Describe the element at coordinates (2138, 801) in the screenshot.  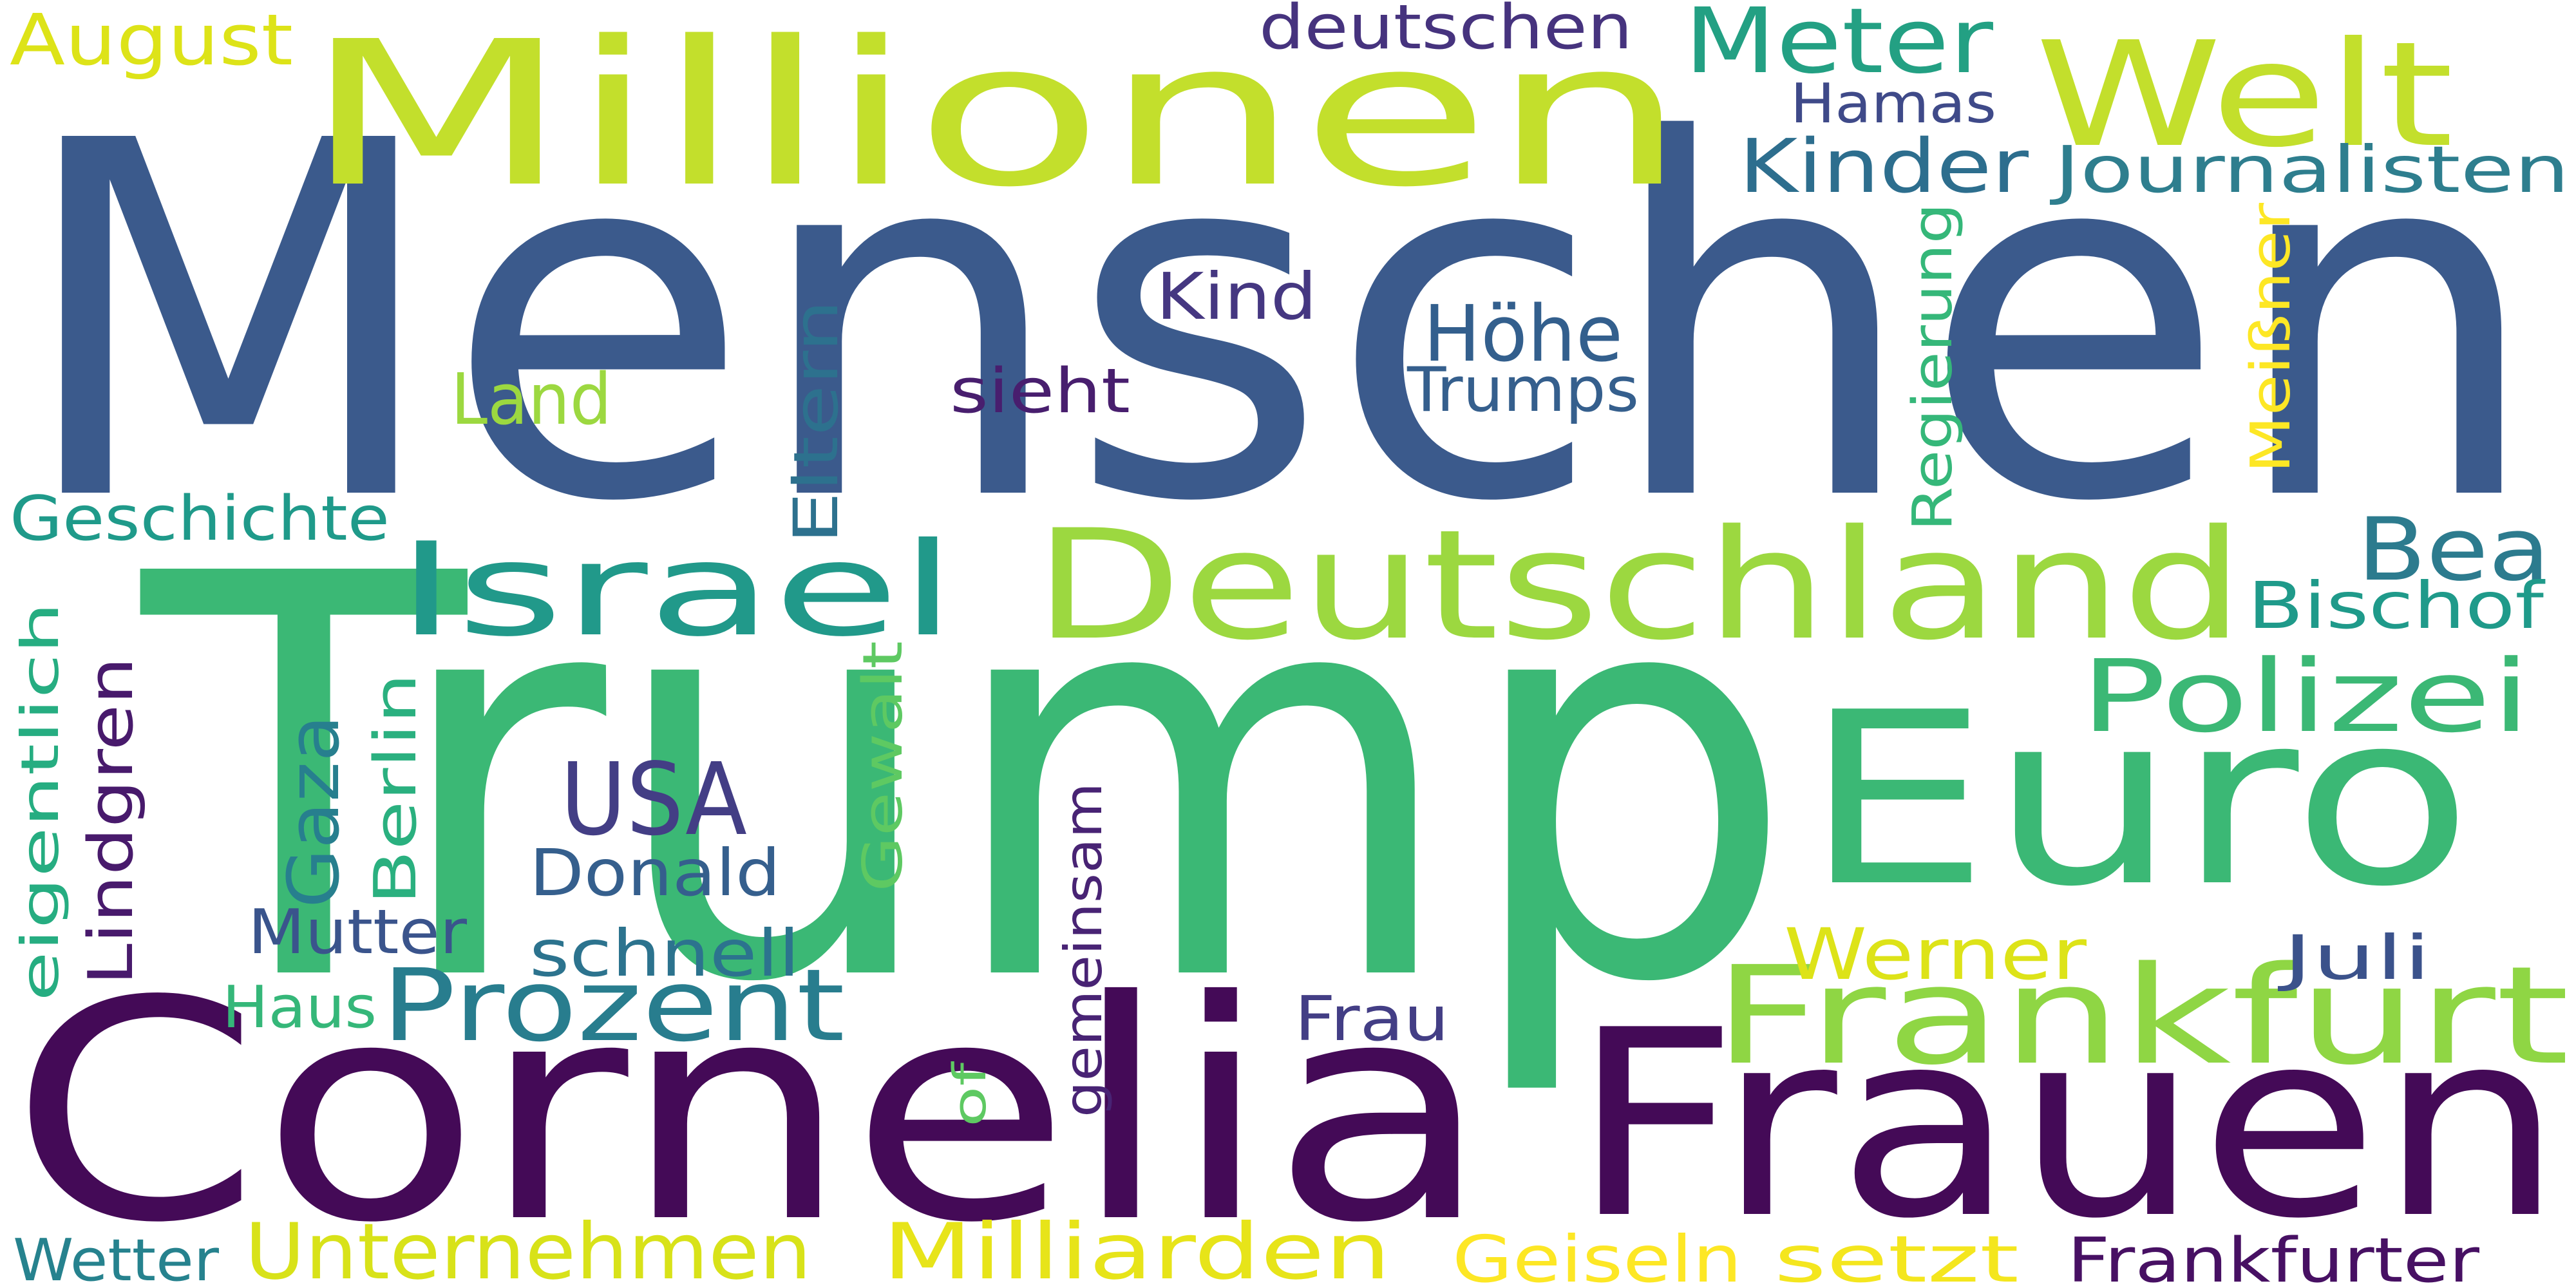
I see `word-euro: Euro` at that location.